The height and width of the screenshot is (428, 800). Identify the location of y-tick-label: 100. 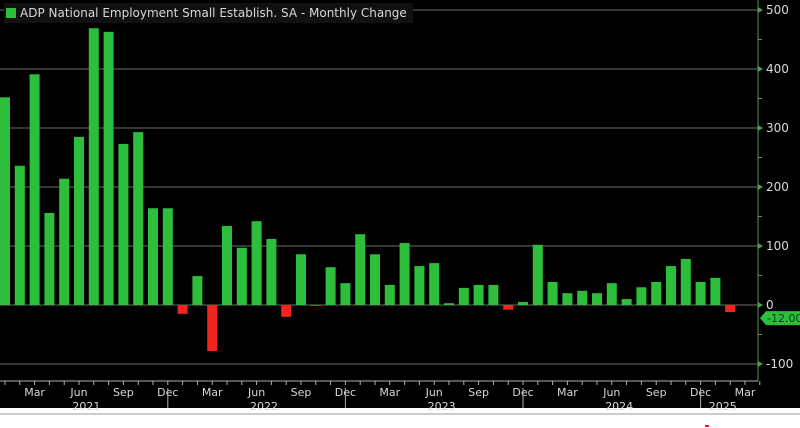
(777, 246).